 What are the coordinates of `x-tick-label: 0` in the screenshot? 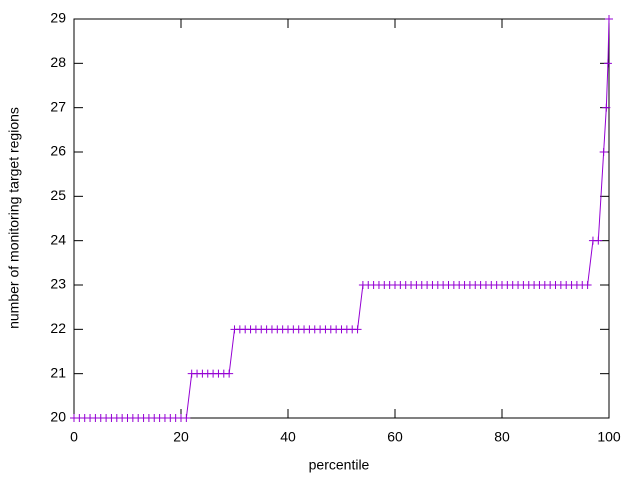 It's located at (74, 437).